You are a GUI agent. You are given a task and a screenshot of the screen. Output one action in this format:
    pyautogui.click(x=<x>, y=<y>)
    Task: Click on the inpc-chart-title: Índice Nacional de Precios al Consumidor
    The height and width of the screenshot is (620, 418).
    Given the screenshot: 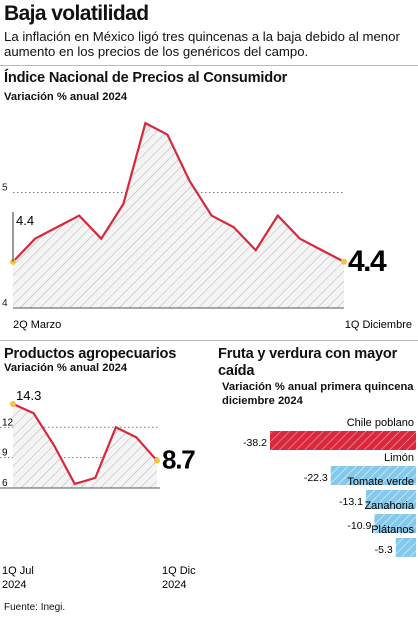 What is the action you would take?
    pyautogui.click(x=146, y=78)
    